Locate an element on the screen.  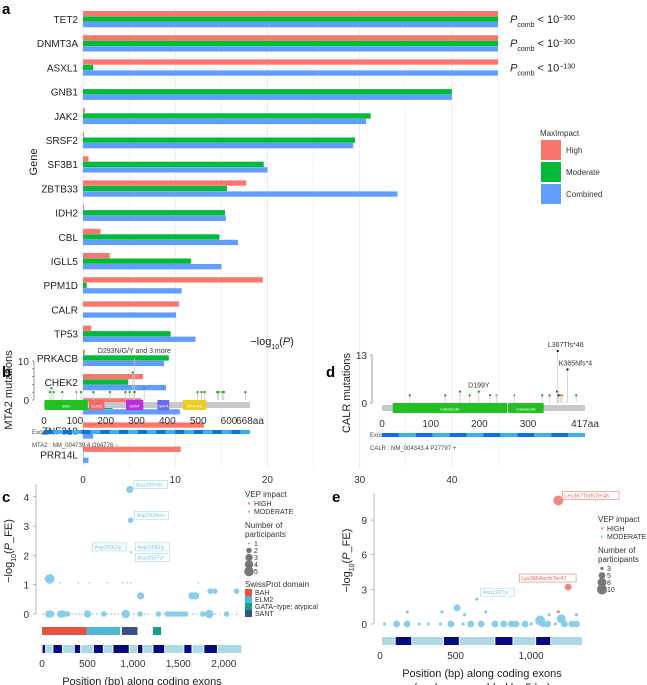
legend-domain-swatch is located at coordinates (248, 613).